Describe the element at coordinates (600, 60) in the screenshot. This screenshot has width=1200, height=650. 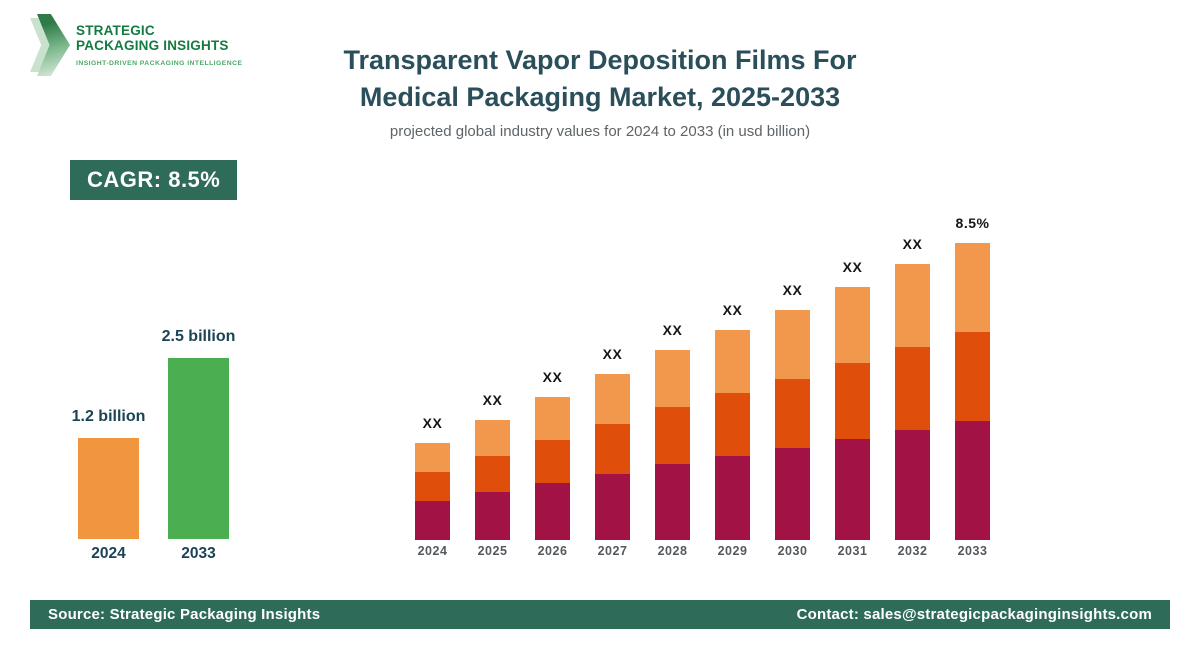
I see `page-title-line1: Transparent Vapor Deposition Films For` at that location.